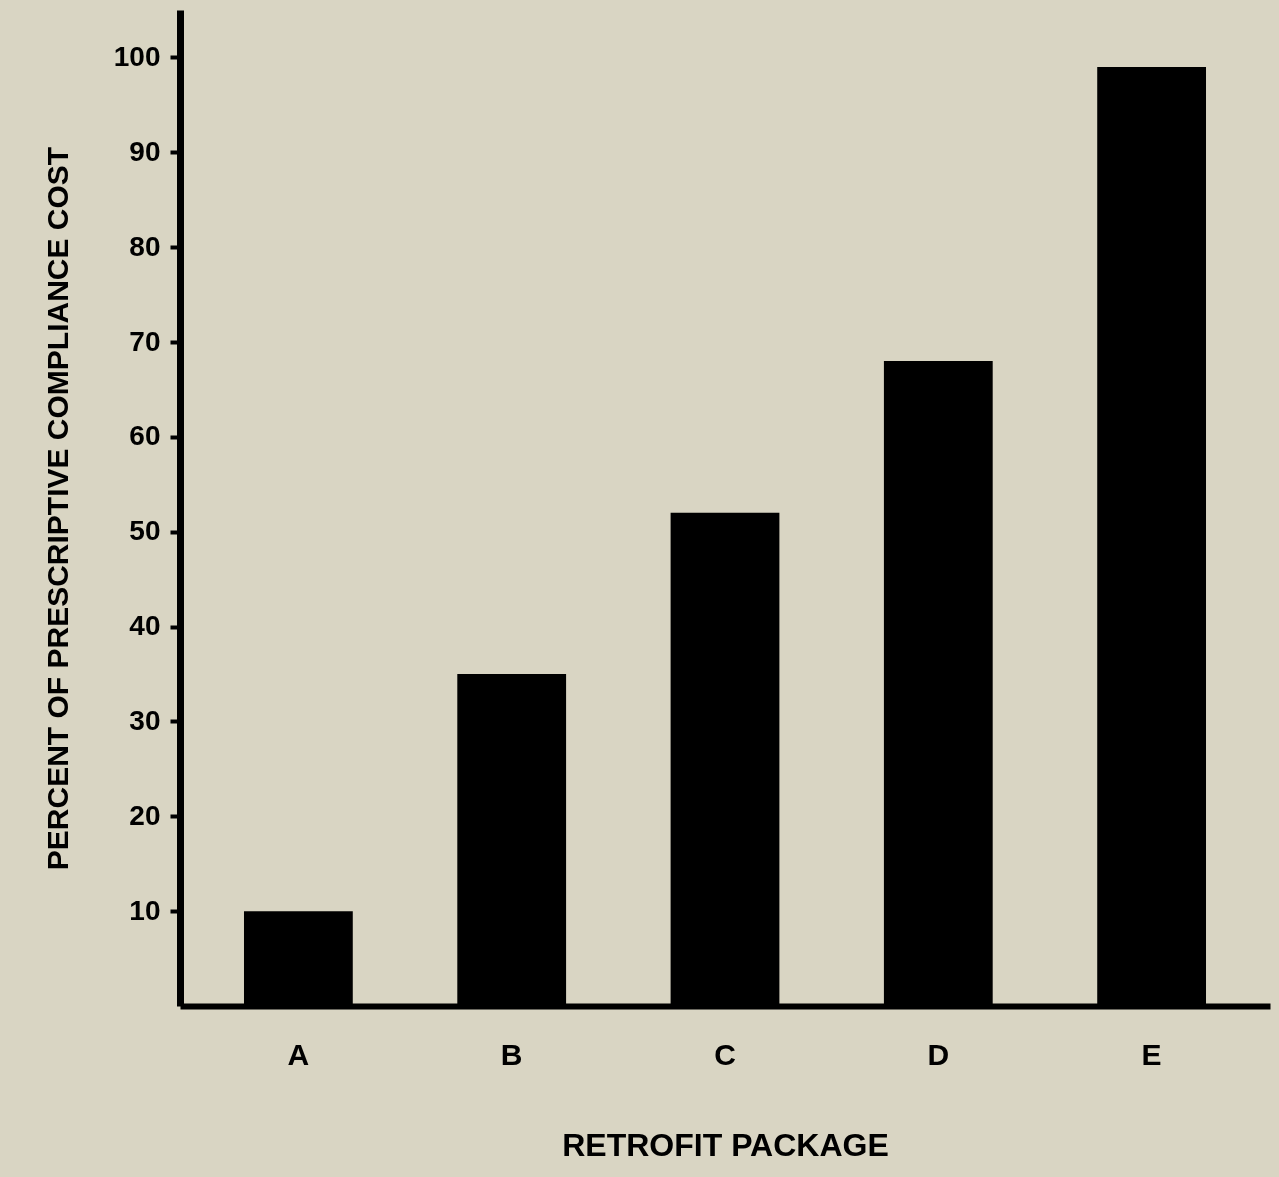 The image size is (1279, 1177). What do you see at coordinates (938, 1054) in the screenshot?
I see `x-tick-label: D` at bounding box center [938, 1054].